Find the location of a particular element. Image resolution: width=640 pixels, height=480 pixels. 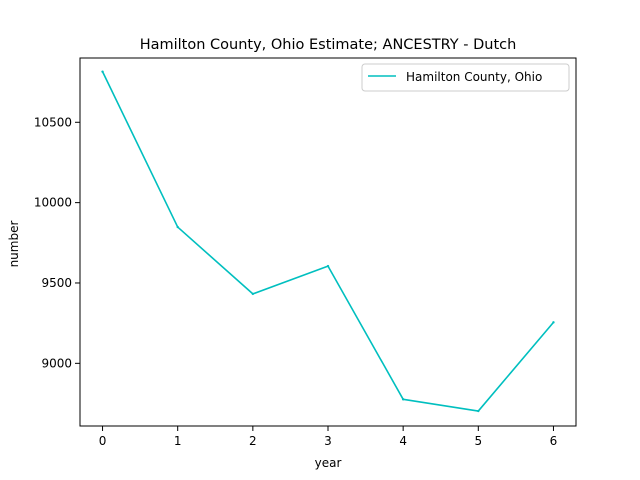

legend: Hamilton County, Ohio is located at coordinates (465, 77).